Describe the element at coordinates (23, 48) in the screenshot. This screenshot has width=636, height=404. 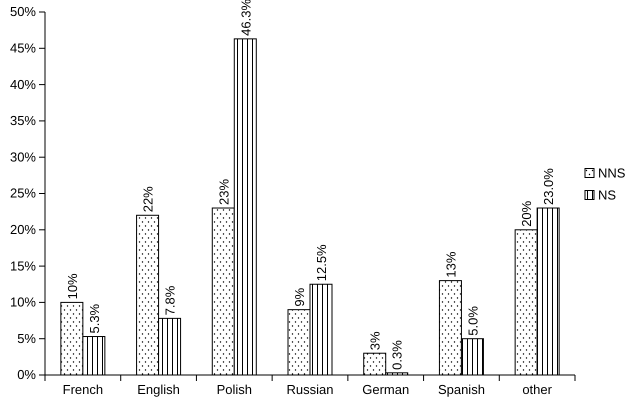
I see `y-tick-label: 45%` at that location.